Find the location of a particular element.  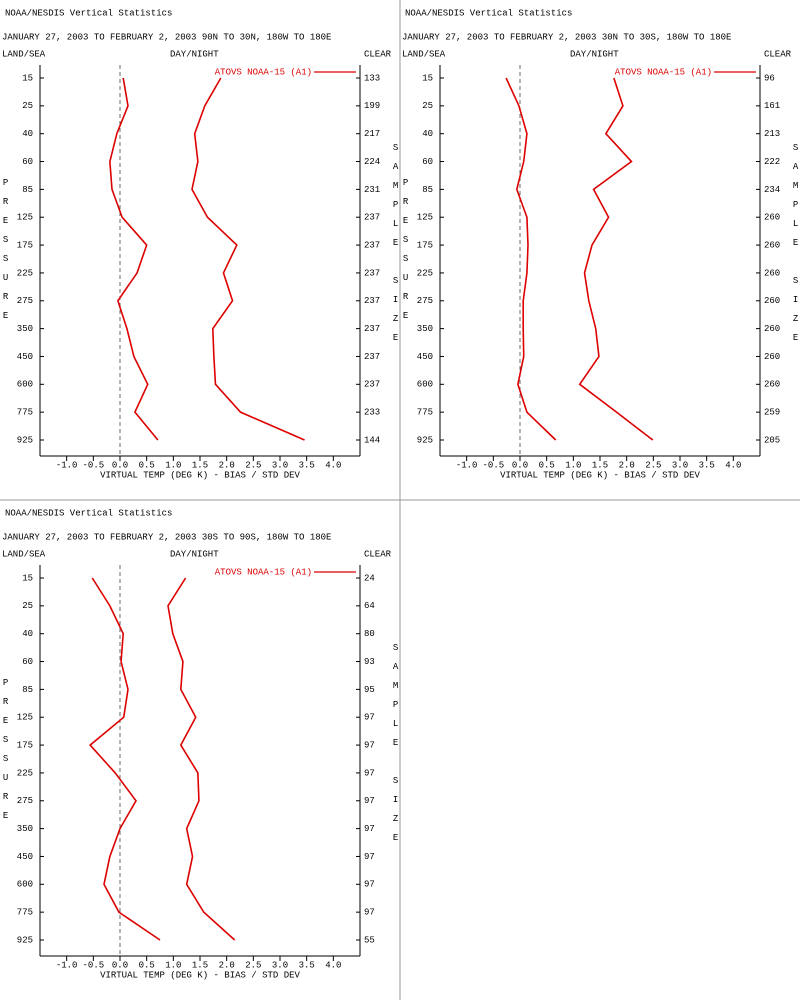

x-tick-label: 0.5 is located at coordinates (547, 465).